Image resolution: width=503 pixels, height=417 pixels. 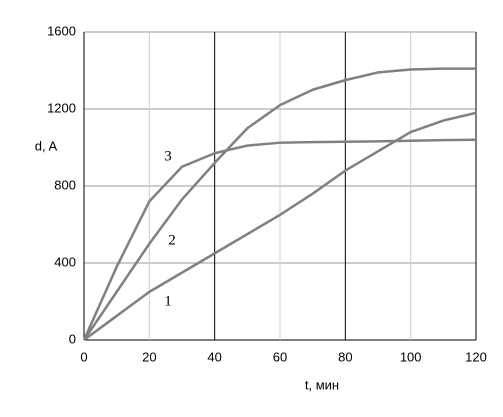 What do you see at coordinates (322, 384) in the screenshot?
I see `x-axis-label: t, мин` at bounding box center [322, 384].